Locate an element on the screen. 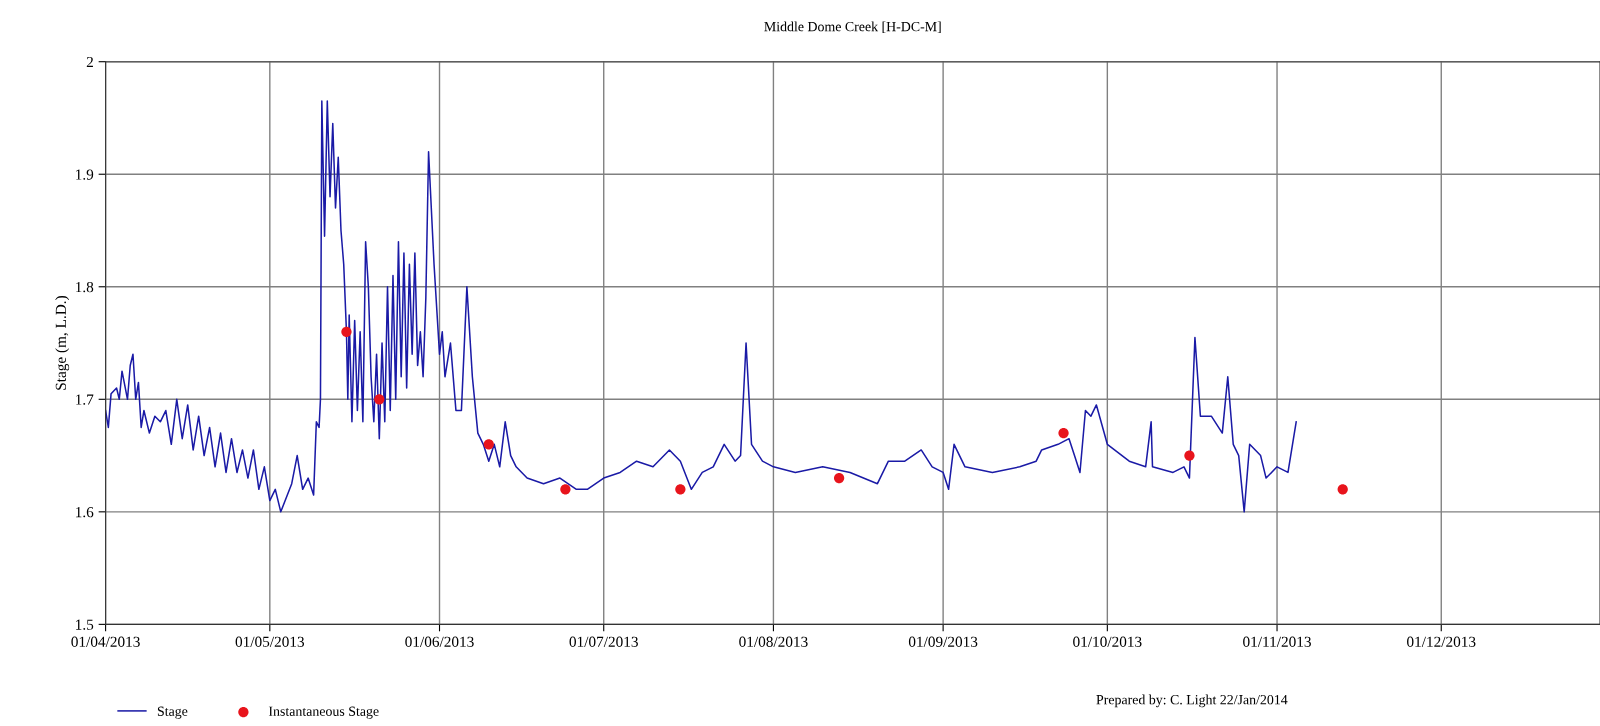 The width and height of the screenshot is (1600, 726). x-tick-label: 01/09/2013 is located at coordinates (943, 641).